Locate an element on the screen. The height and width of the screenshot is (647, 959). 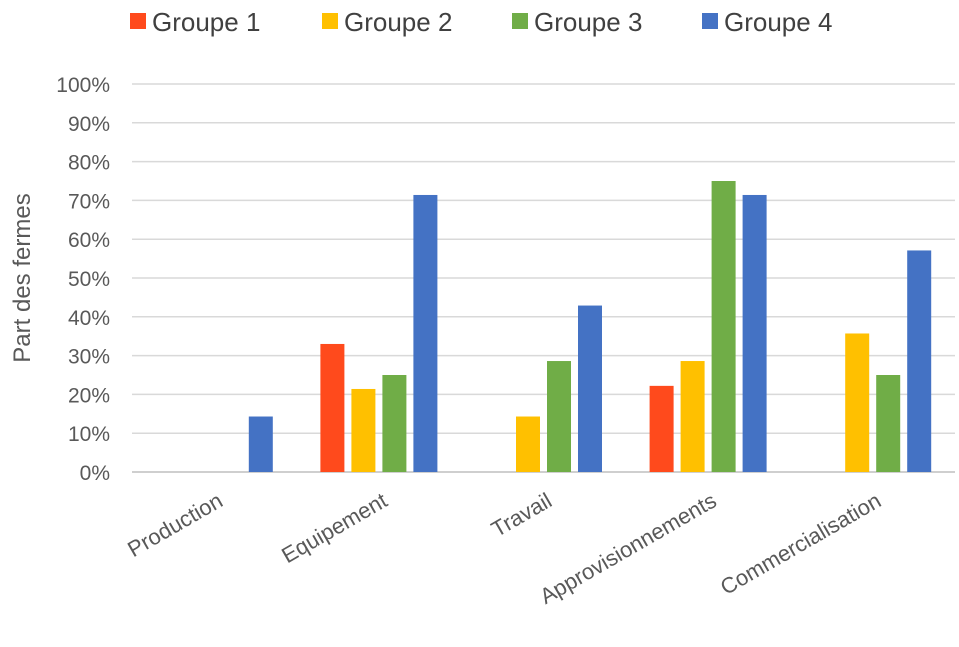
y-tick-label: 80% is located at coordinates (89, 163).